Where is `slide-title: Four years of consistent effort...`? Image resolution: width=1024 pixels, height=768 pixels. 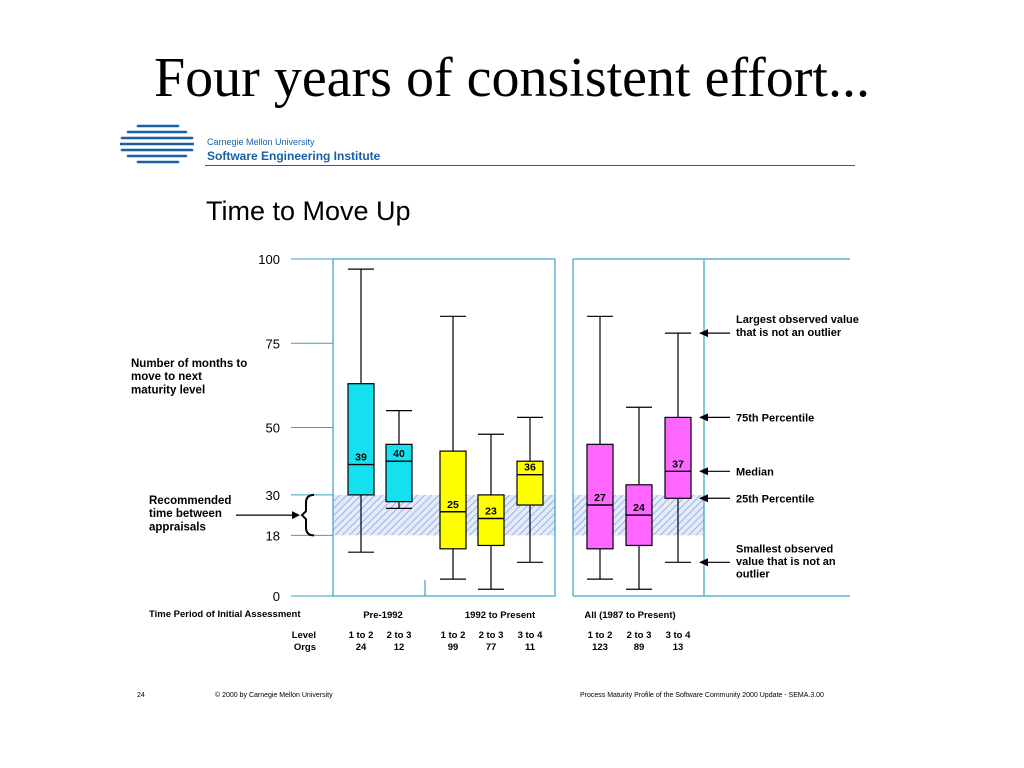
slide-title: Four years of consistent effort... is located at coordinates (512, 78).